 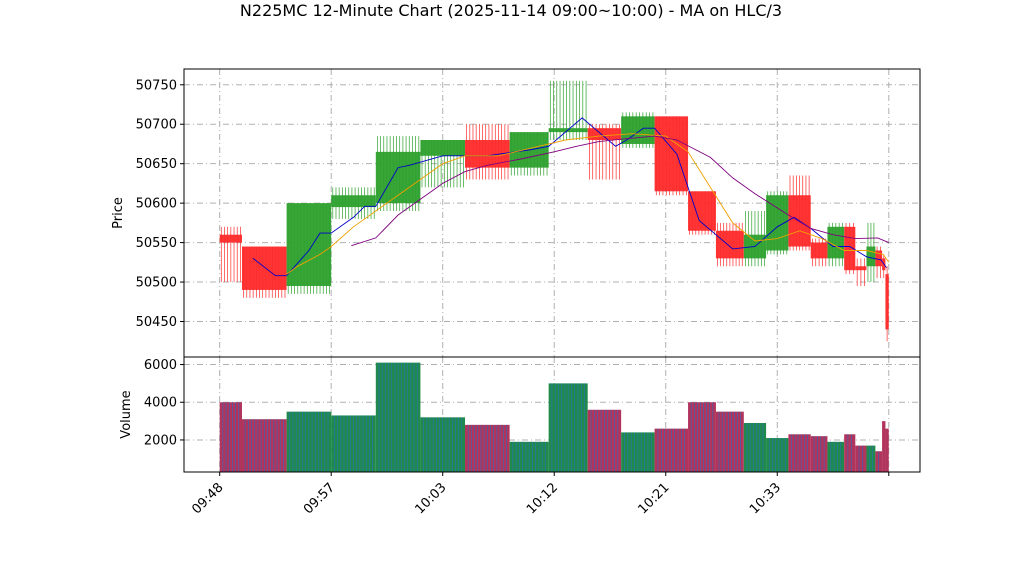 I want to click on volume-panel-frame, so click(x=552, y=414).